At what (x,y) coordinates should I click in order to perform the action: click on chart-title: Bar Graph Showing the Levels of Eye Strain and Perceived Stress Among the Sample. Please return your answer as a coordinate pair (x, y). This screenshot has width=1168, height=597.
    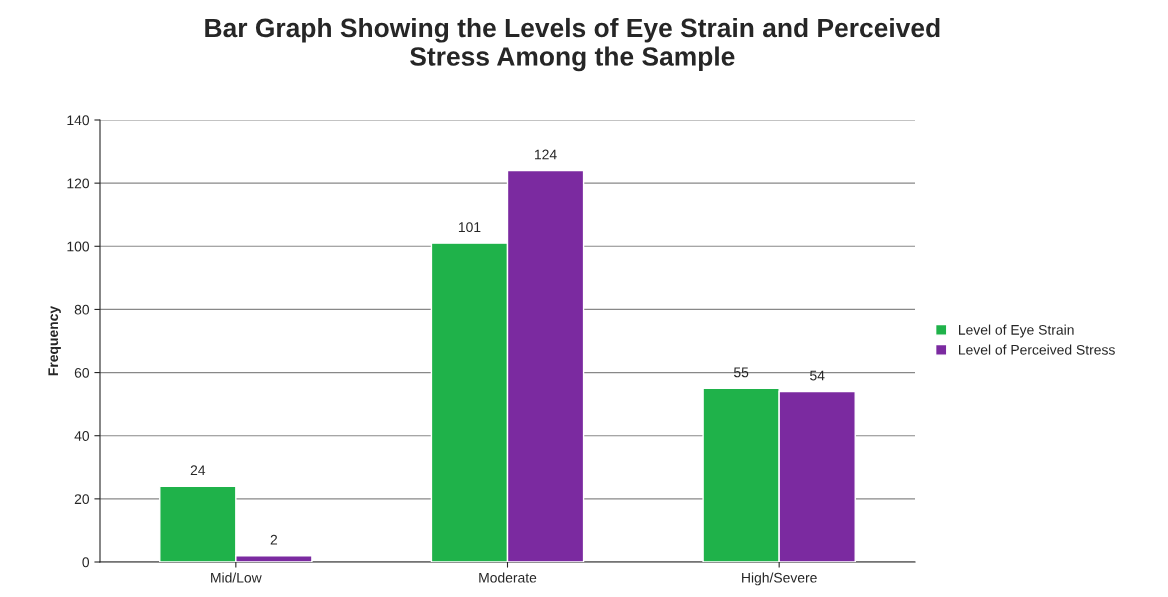
    Looking at the image, I should click on (572, 44).